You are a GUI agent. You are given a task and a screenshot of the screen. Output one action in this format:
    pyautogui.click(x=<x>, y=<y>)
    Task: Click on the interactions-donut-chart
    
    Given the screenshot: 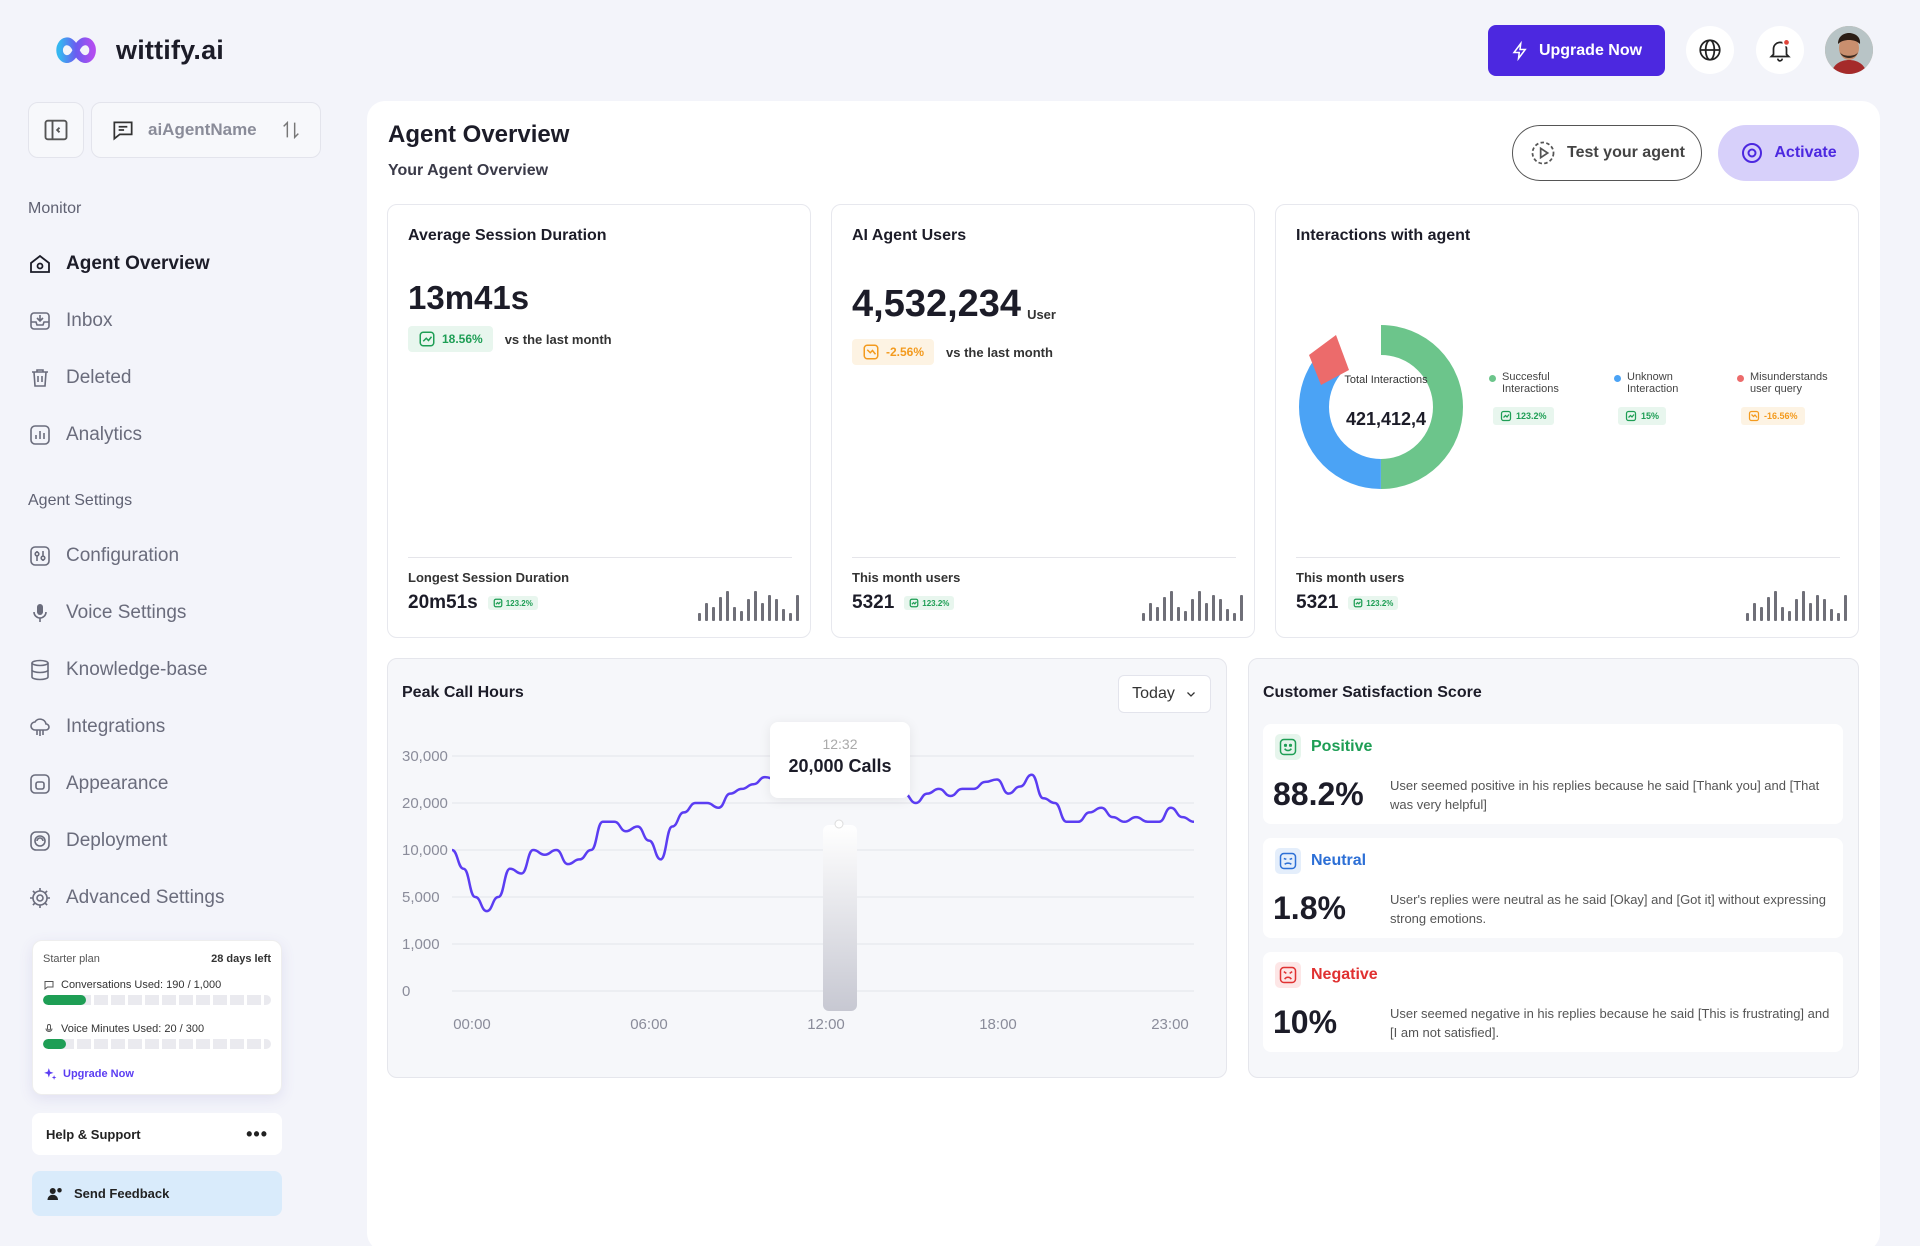 What is the action you would take?
    pyautogui.click(x=1381, y=407)
    